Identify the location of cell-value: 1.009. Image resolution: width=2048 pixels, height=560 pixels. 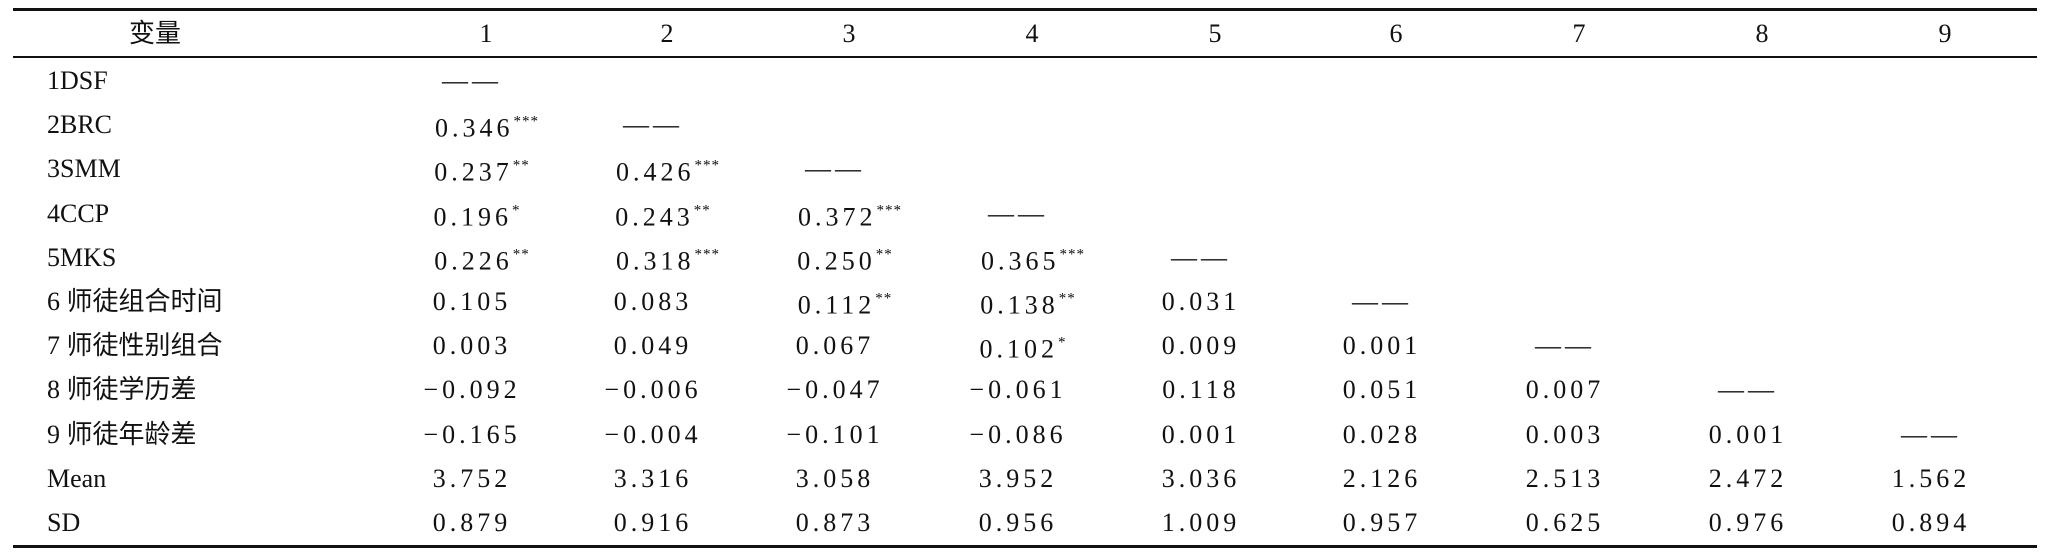
(1201, 522).